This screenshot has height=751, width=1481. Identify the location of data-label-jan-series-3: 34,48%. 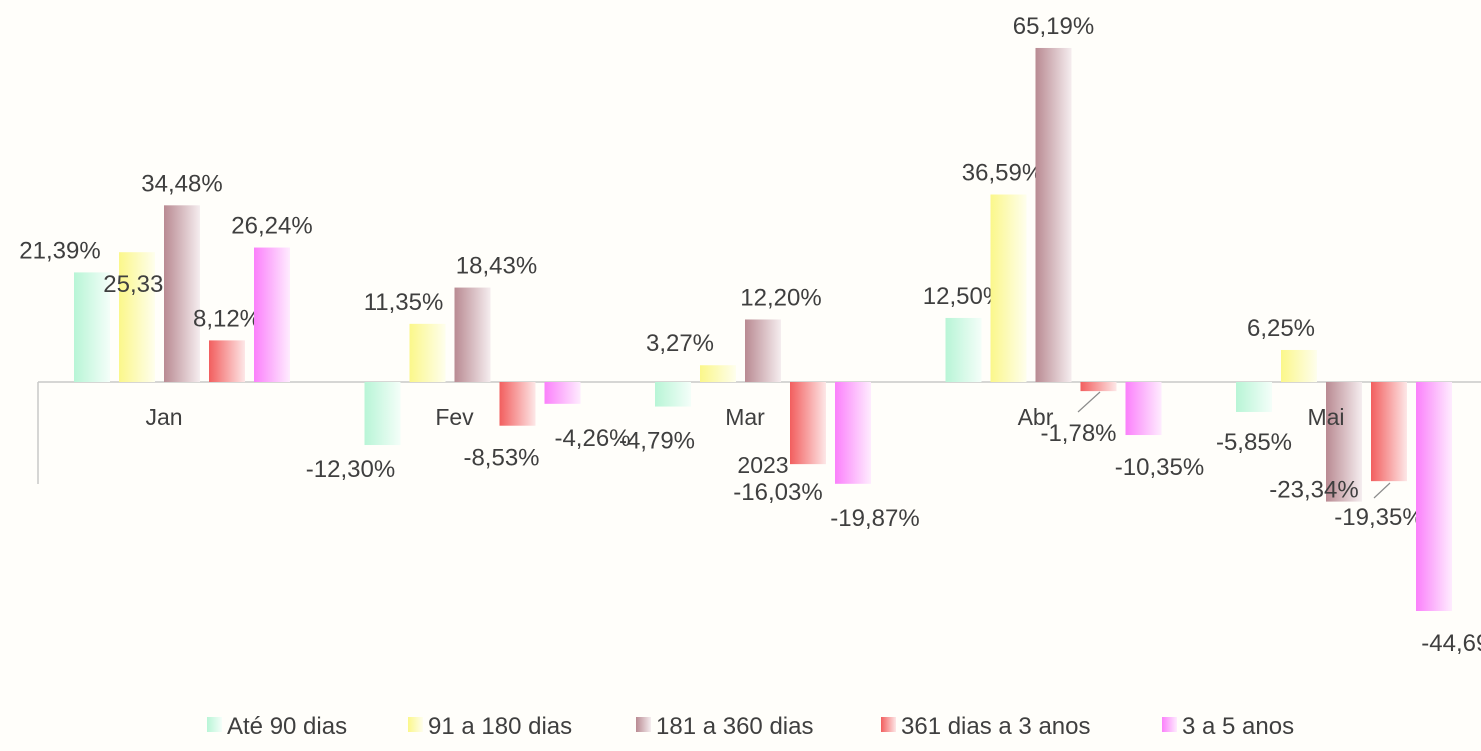
(181, 183).